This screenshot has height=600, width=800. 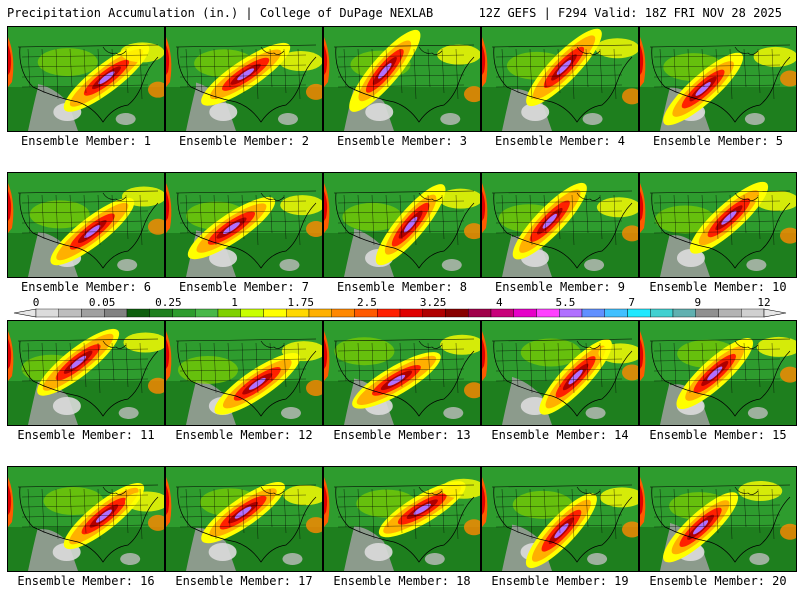 I want to click on ensemble-member-label: Ensemble Member: 4, so click(x=560, y=141).